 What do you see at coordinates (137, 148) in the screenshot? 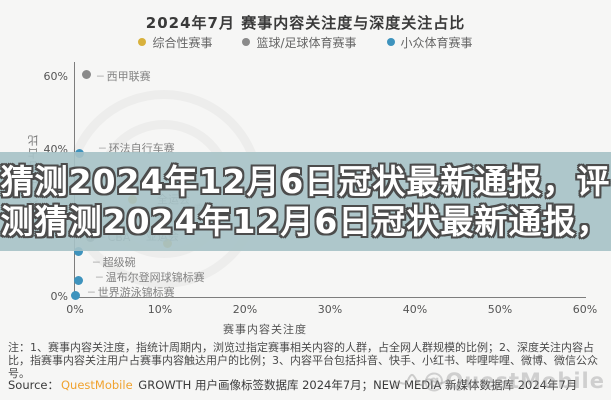
I see `point-label: ─ 环法自行车赛` at bounding box center [137, 148].